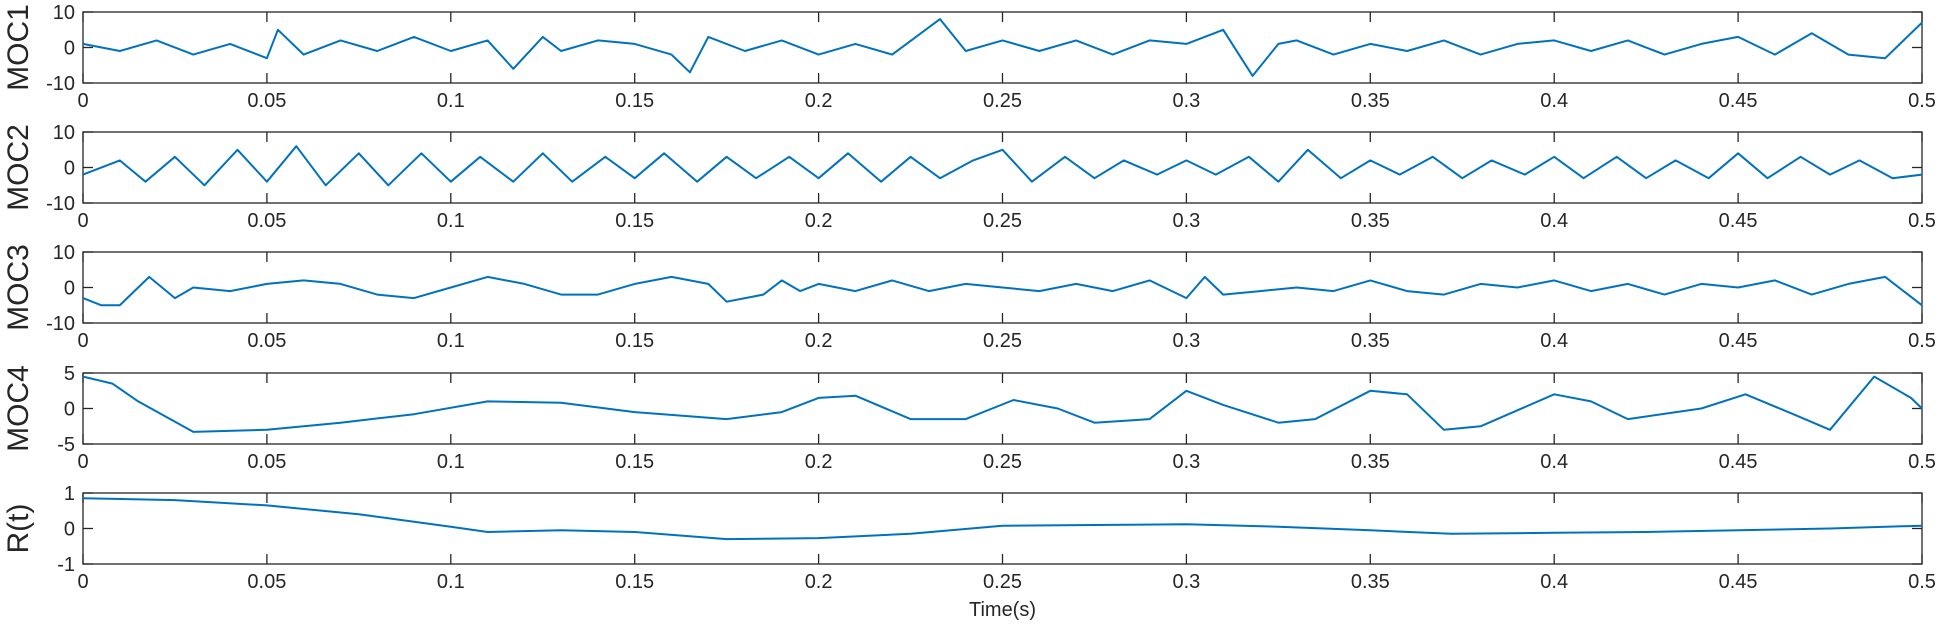 This screenshot has height=634, width=1940. I want to click on y-tick-label: -5, so click(66, 445).